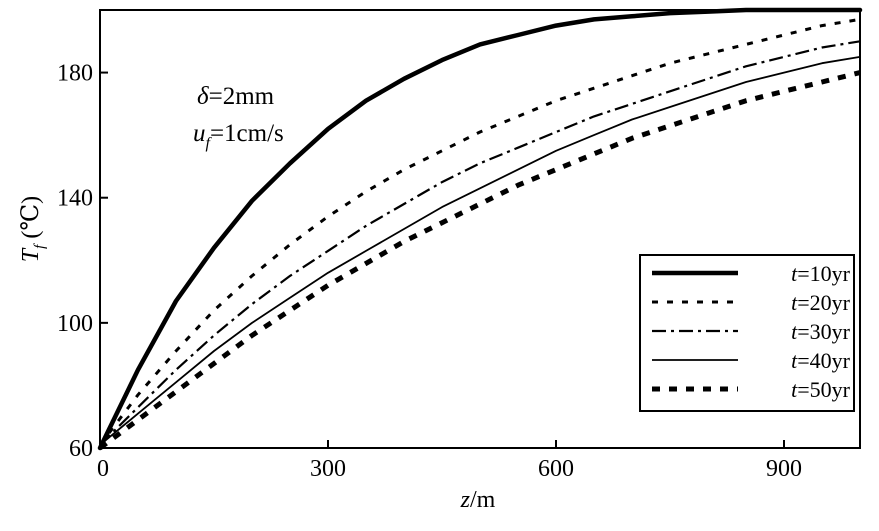 The image size is (879, 531). What do you see at coordinates (821, 389) in the screenshot?
I see `legend-label-5: t=50yr` at bounding box center [821, 389].